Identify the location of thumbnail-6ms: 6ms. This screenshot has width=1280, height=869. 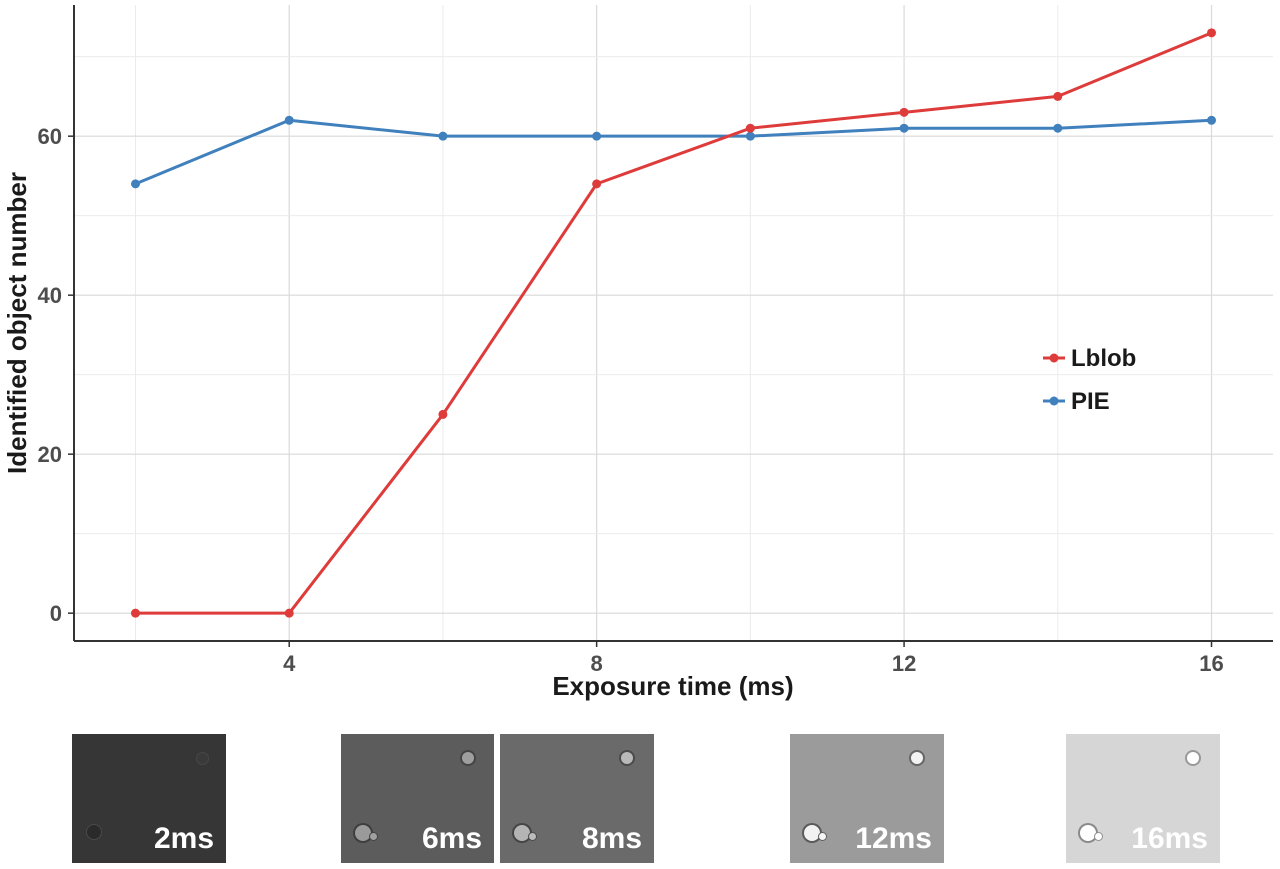
(417, 798).